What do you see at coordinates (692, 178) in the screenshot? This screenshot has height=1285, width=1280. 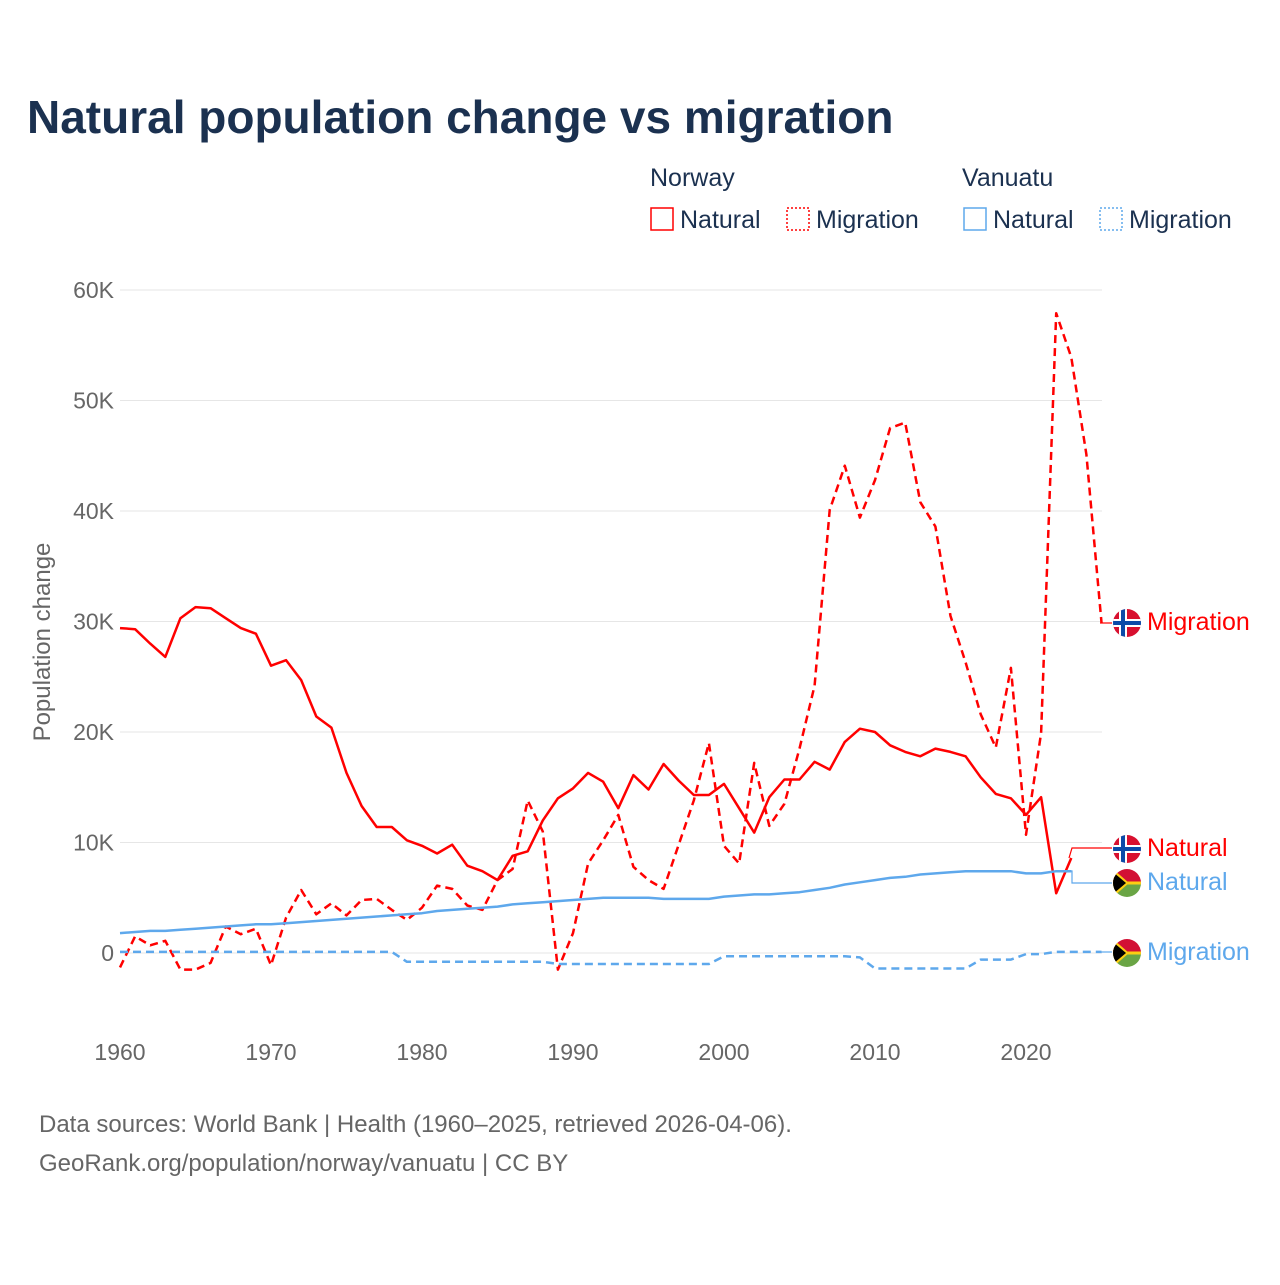 I see `legend-group-norway: Norway` at bounding box center [692, 178].